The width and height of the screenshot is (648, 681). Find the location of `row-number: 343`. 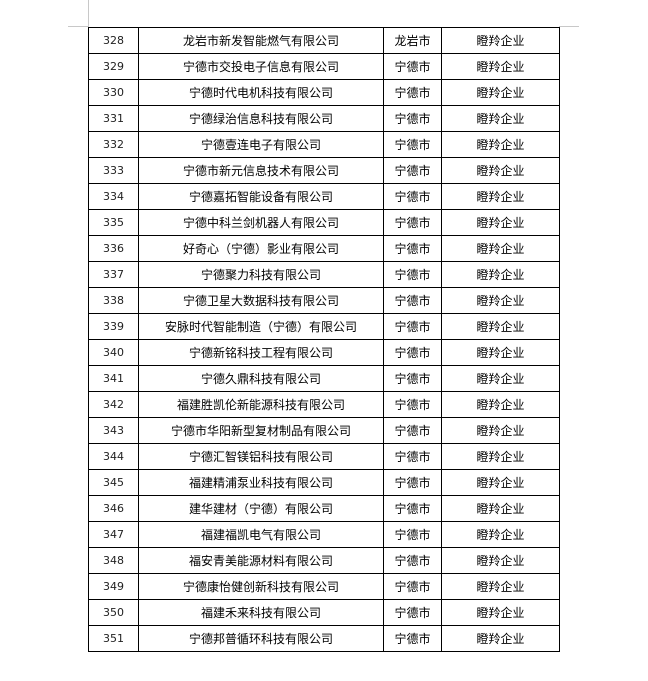

row-number: 343 is located at coordinates (113, 430).